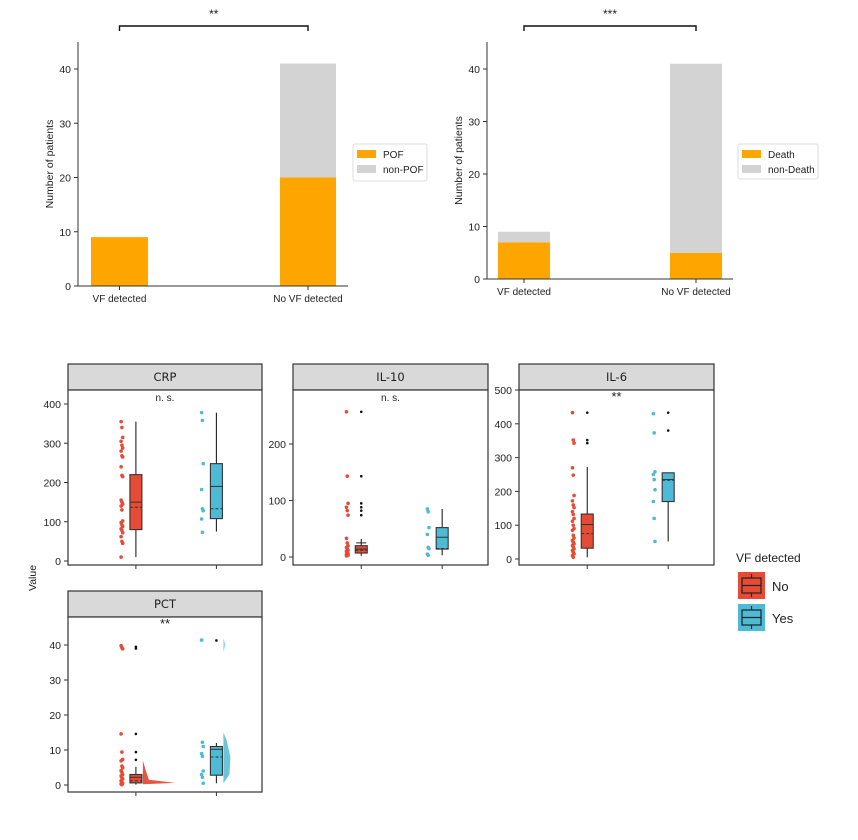 This screenshot has height=840, width=858. What do you see at coordinates (158, 772) in the screenshot?
I see `density-shape` at bounding box center [158, 772].